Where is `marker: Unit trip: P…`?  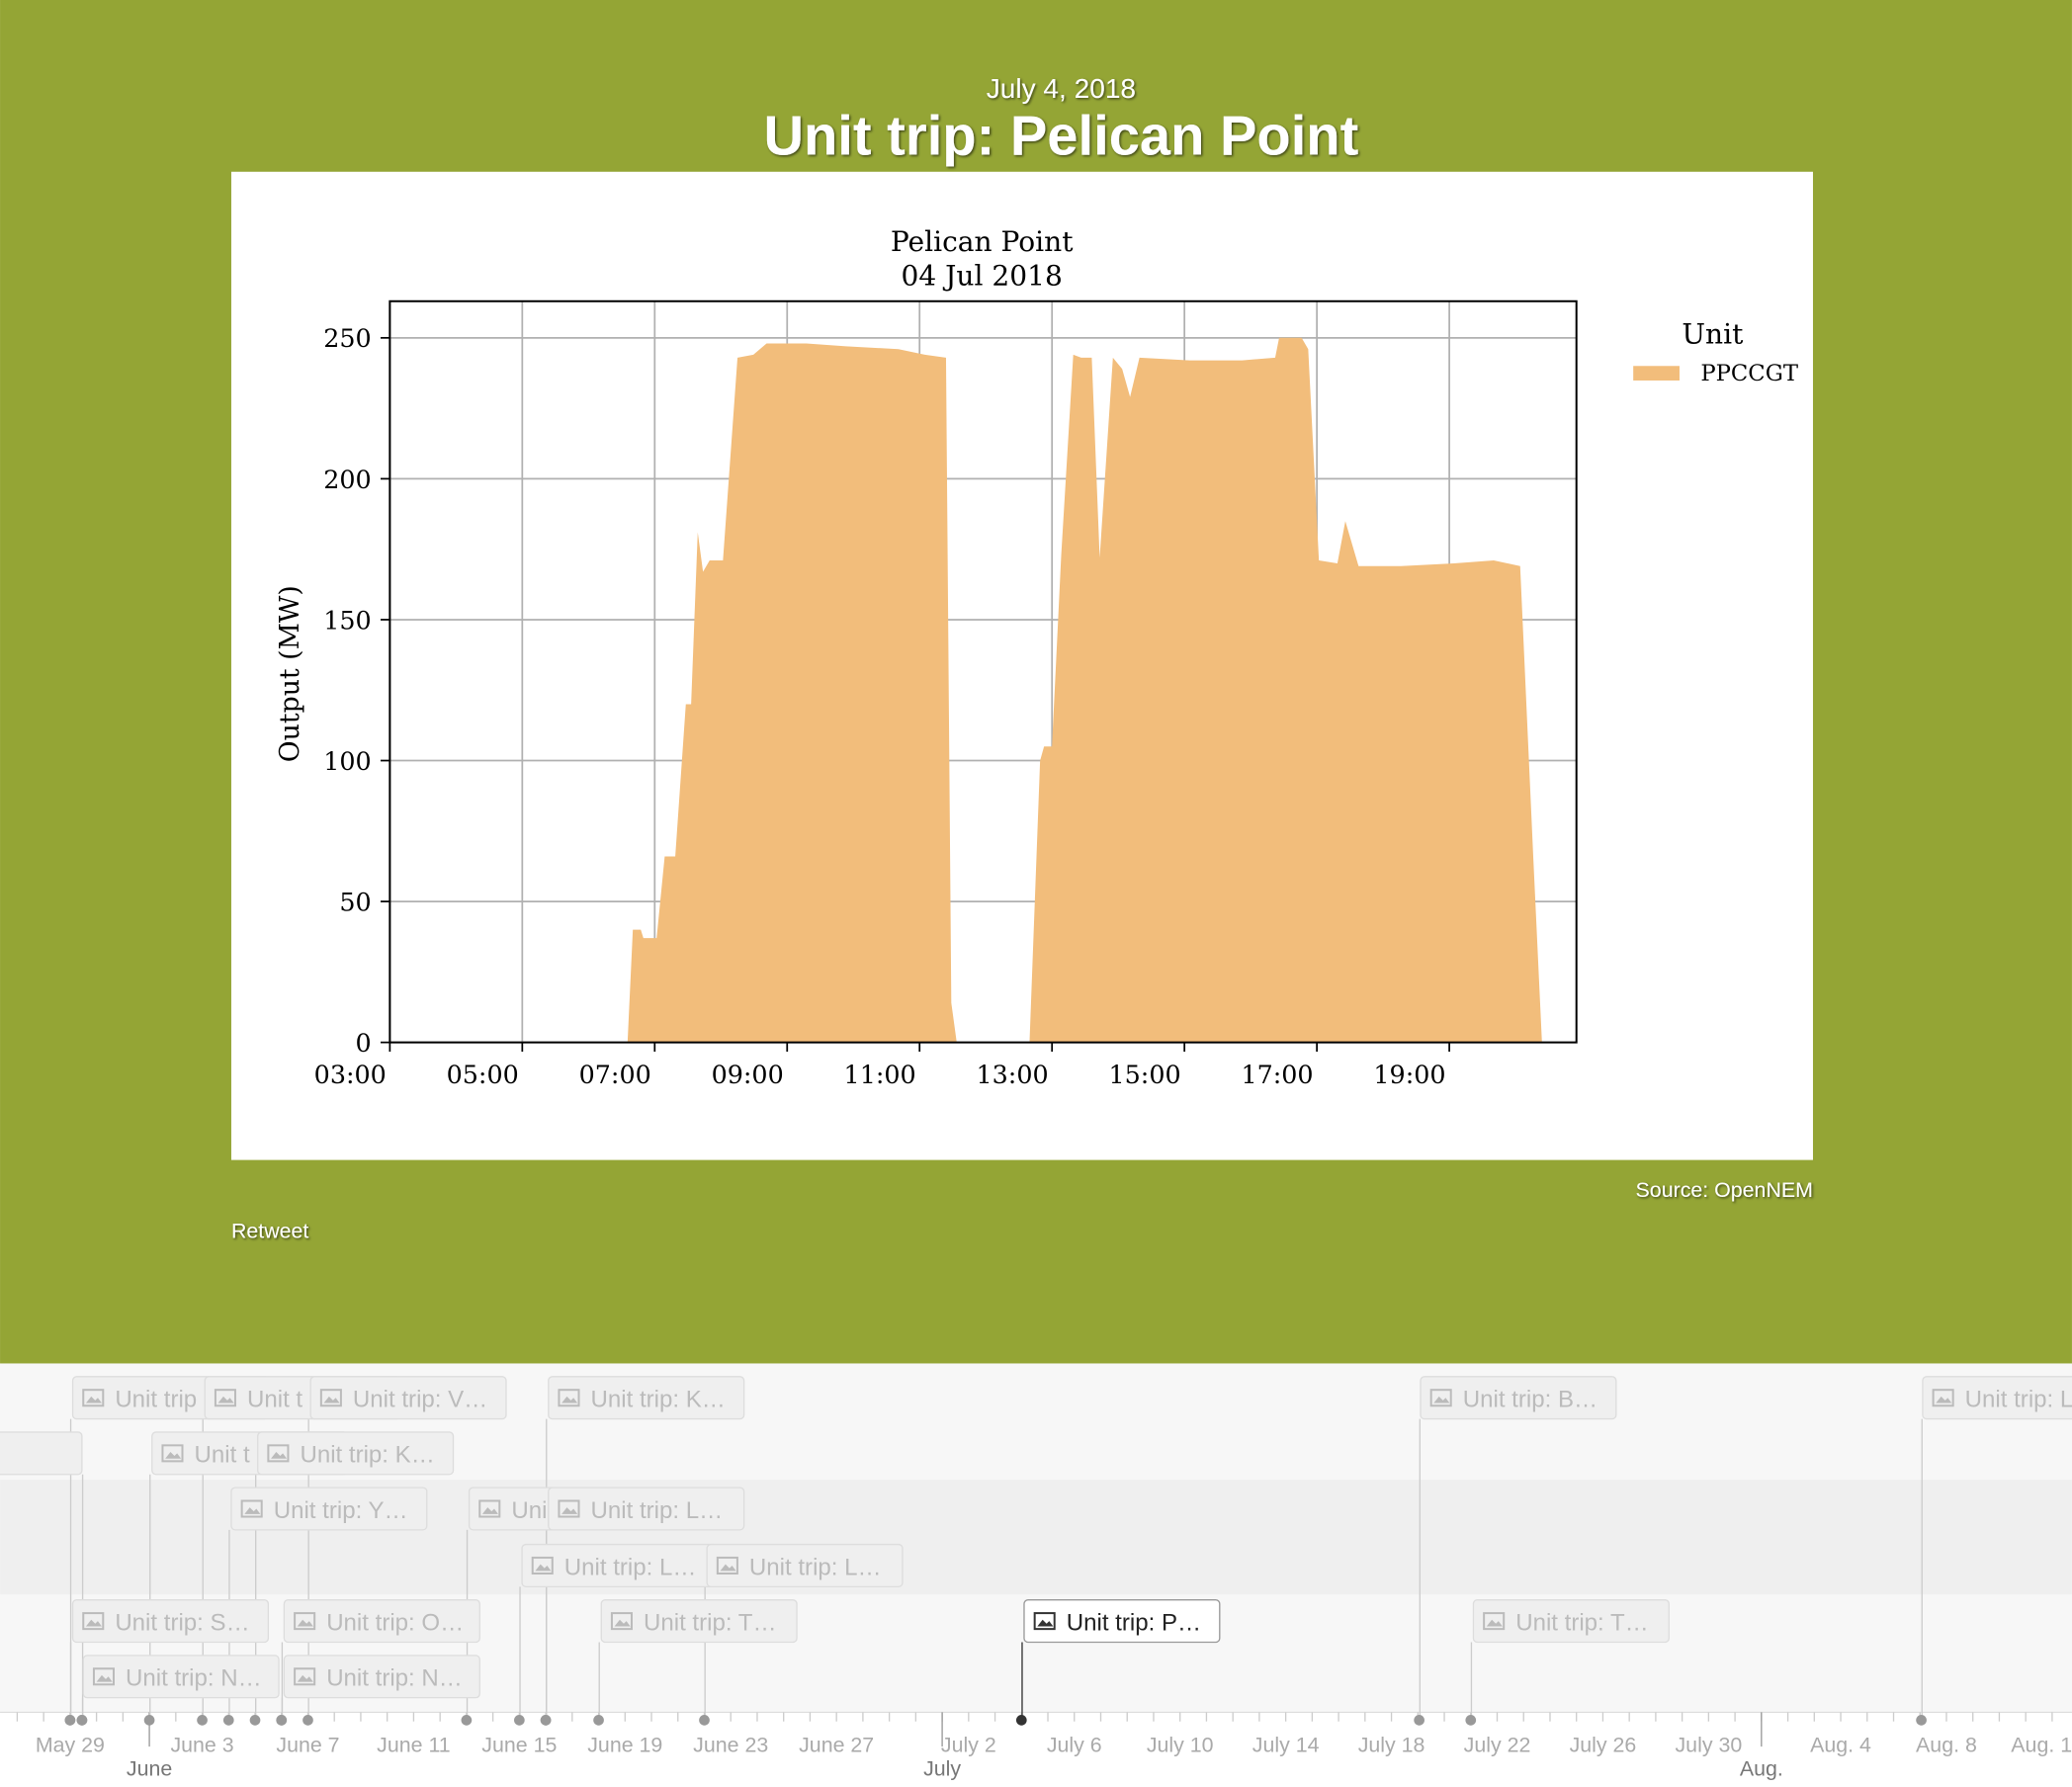
marker: Unit trip: P… is located at coordinates (1122, 1621).